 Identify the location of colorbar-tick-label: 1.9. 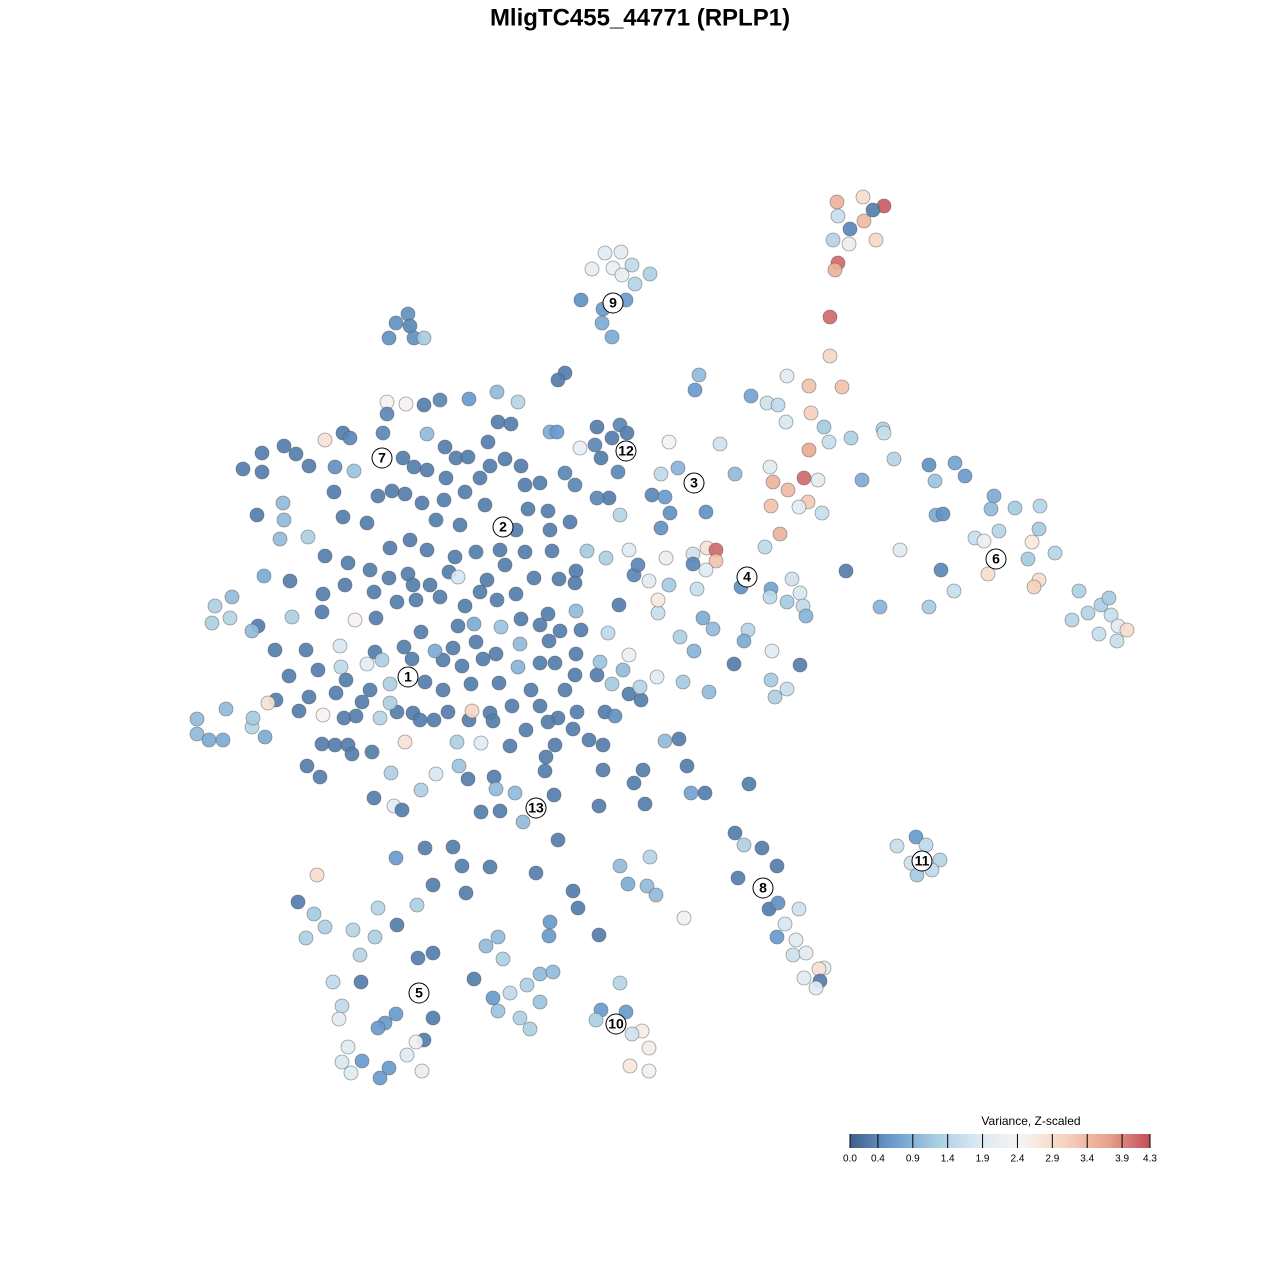
(983, 1159).